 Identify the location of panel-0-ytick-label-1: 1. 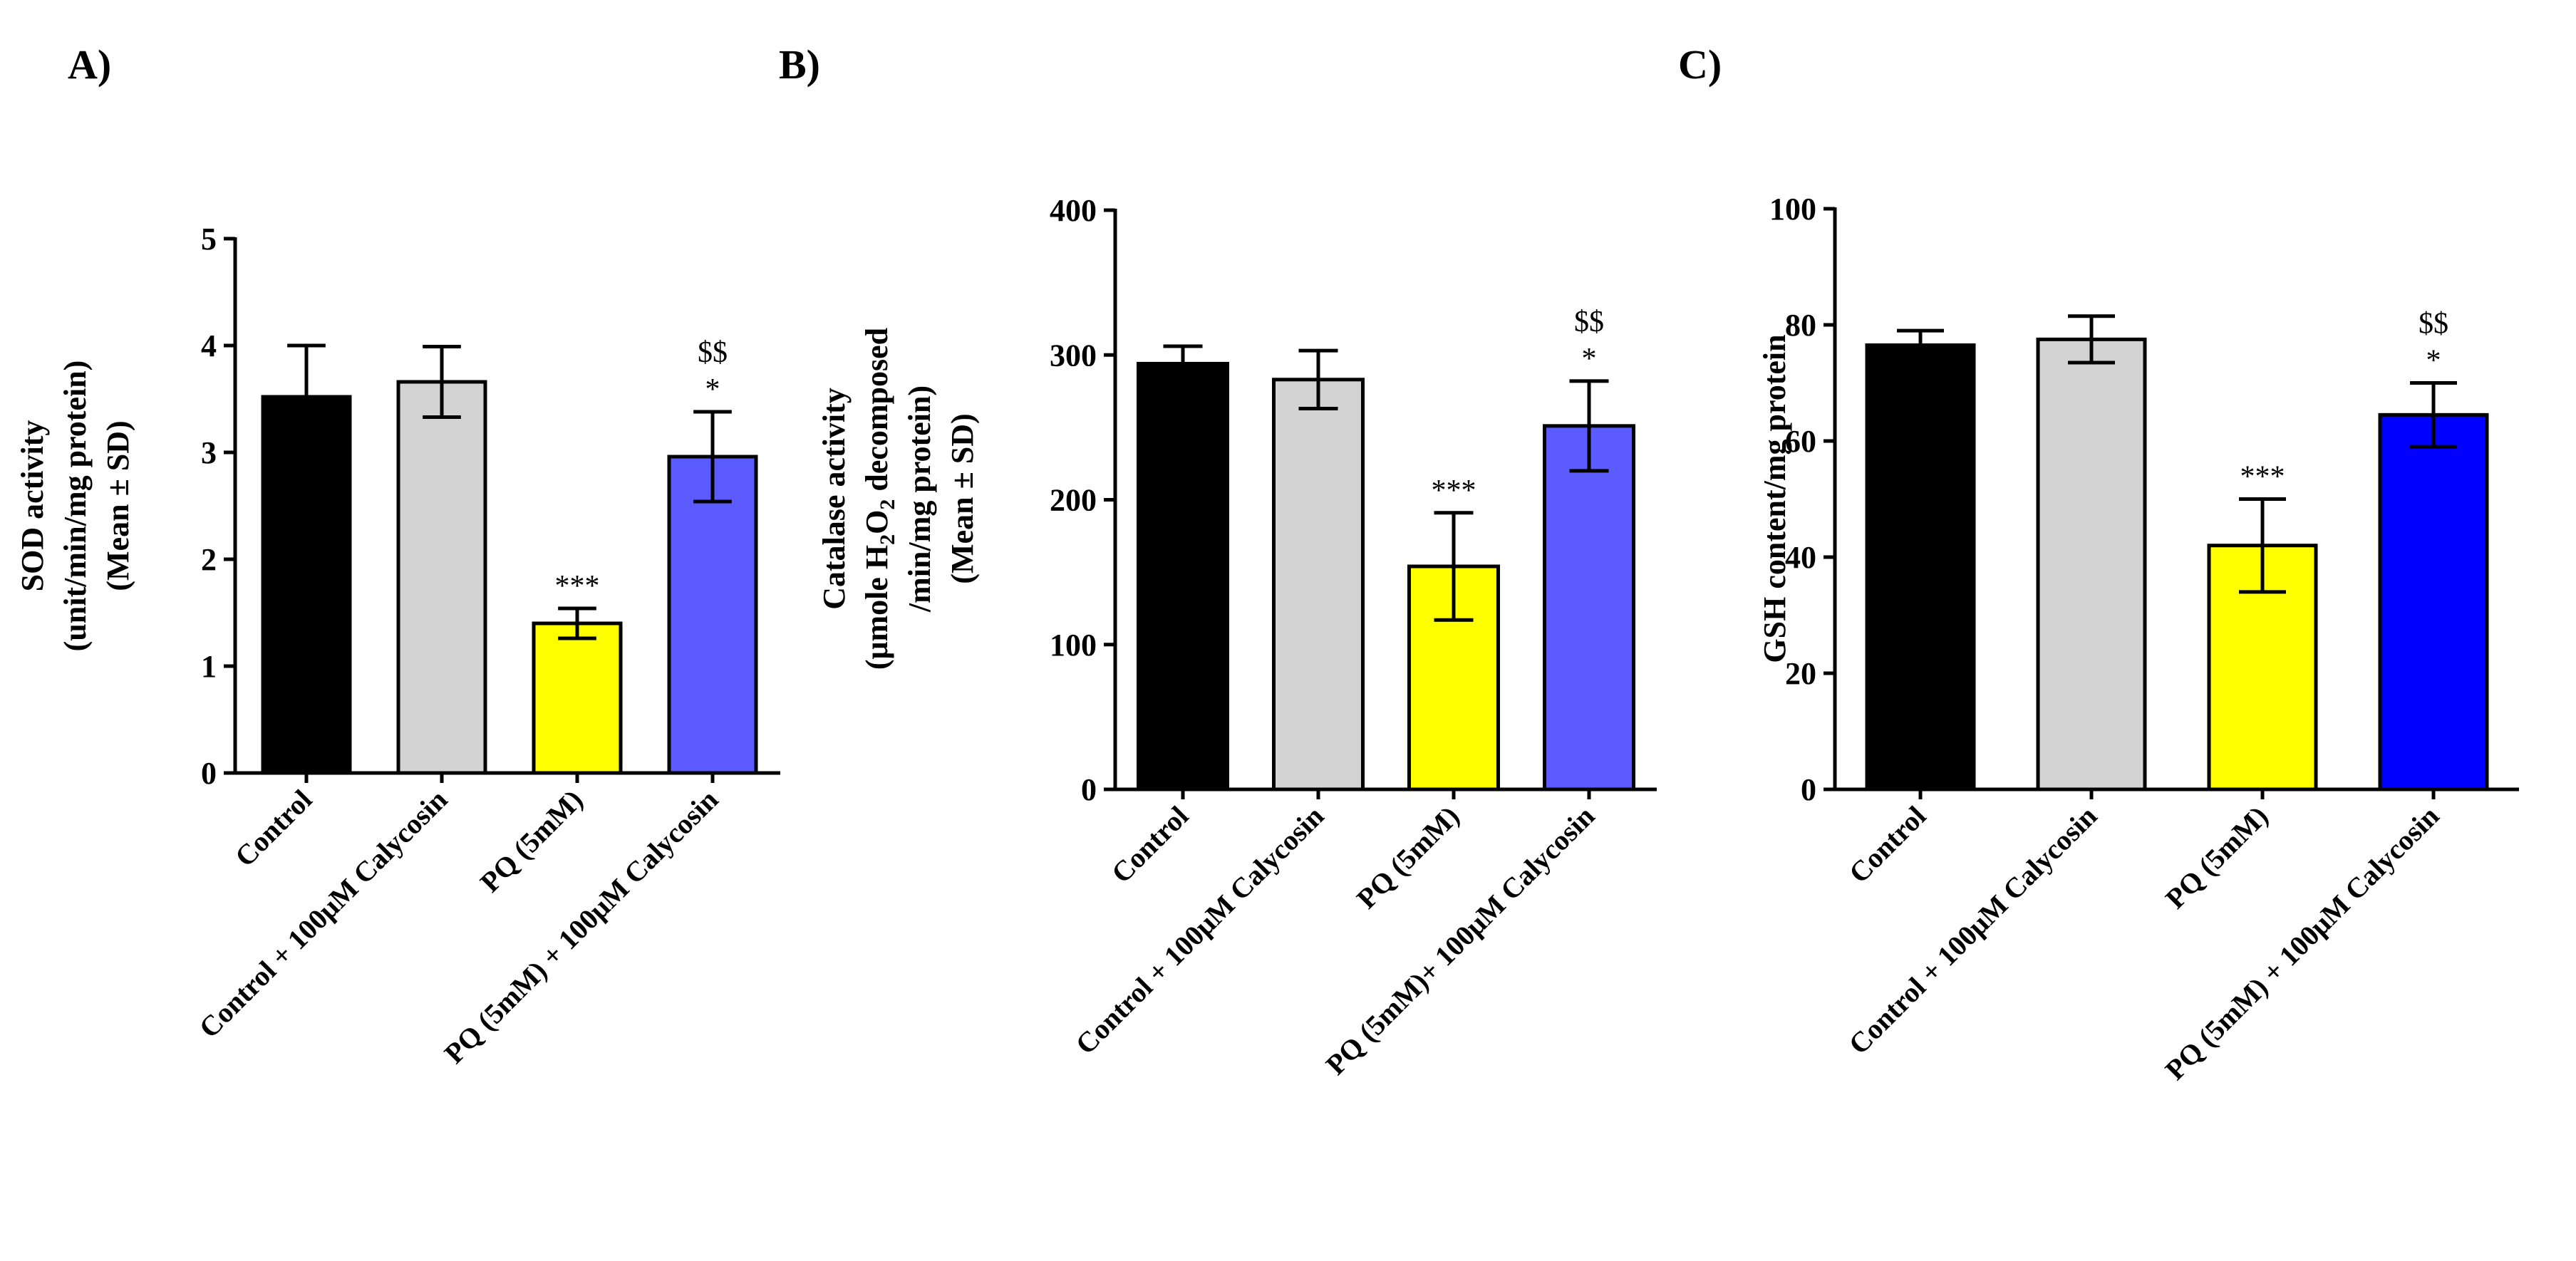
(209, 666).